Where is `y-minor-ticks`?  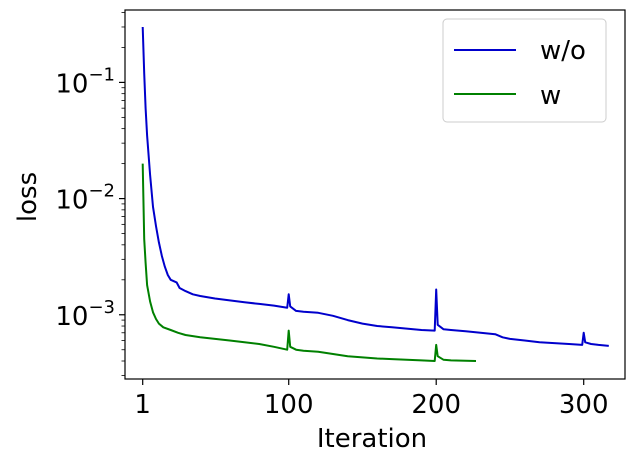
y-minor-ticks is located at coordinates (123, 194).